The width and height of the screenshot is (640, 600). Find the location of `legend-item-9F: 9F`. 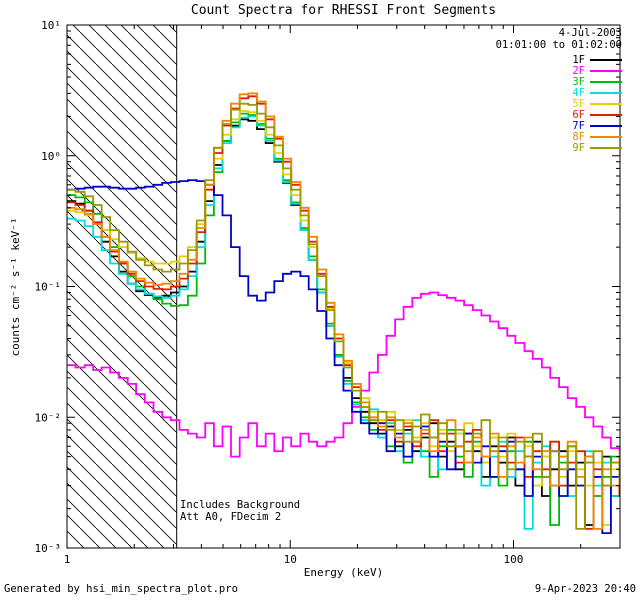

legend-item-9F: 9F is located at coordinates (597, 147).